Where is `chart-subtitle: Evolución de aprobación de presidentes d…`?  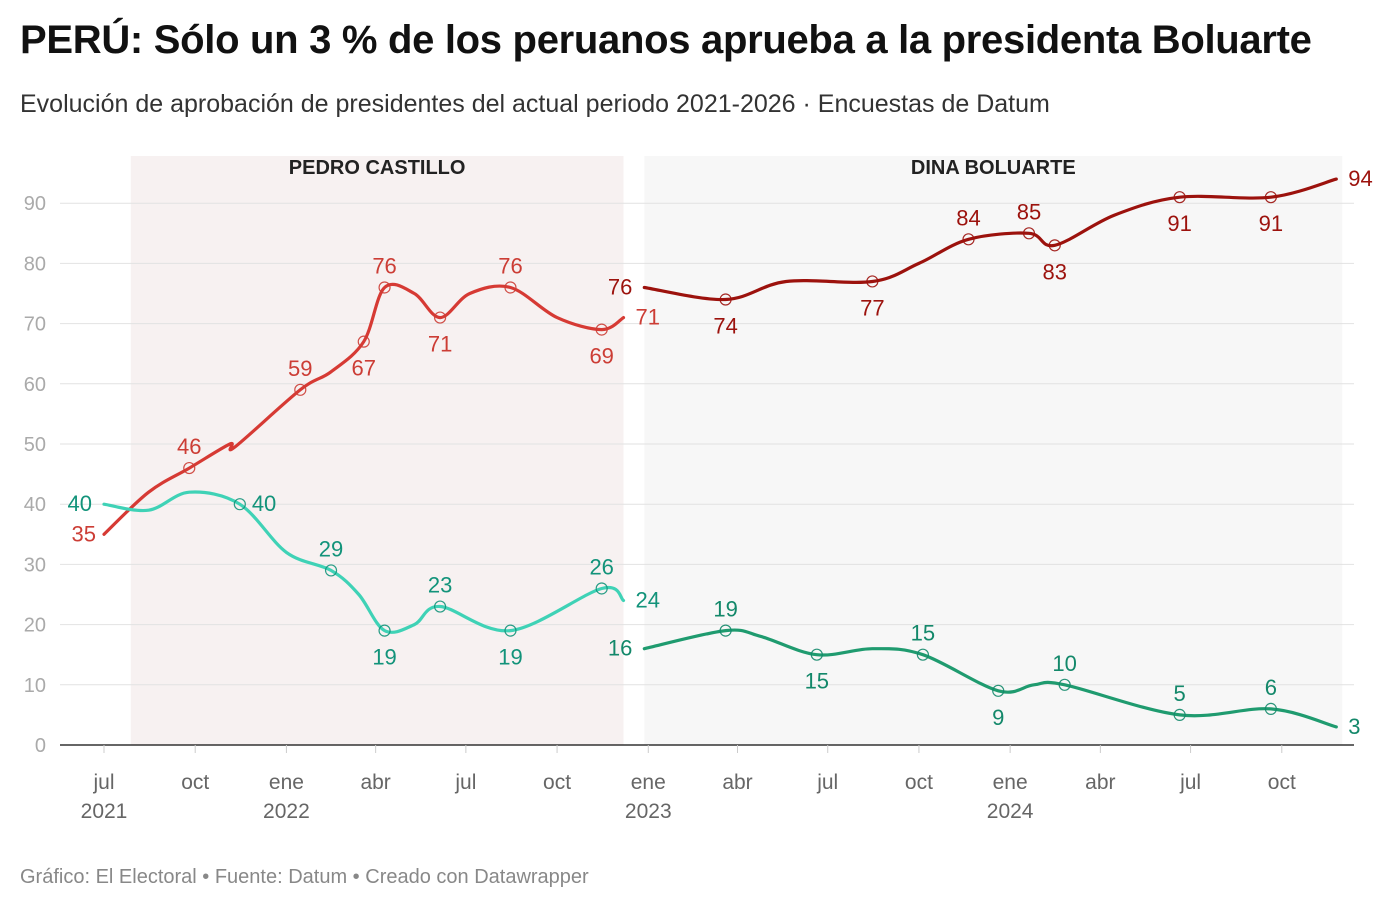 chart-subtitle: Evolución de aprobación de presidentes d… is located at coordinates (535, 104).